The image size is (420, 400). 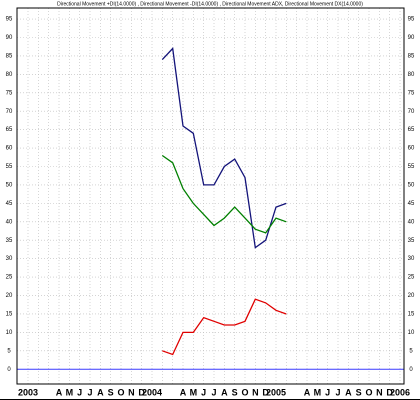 What do you see at coordinates (400, 392) in the screenshot?
I see `x-tick-label: 2006` at bounding box center [400, 392].